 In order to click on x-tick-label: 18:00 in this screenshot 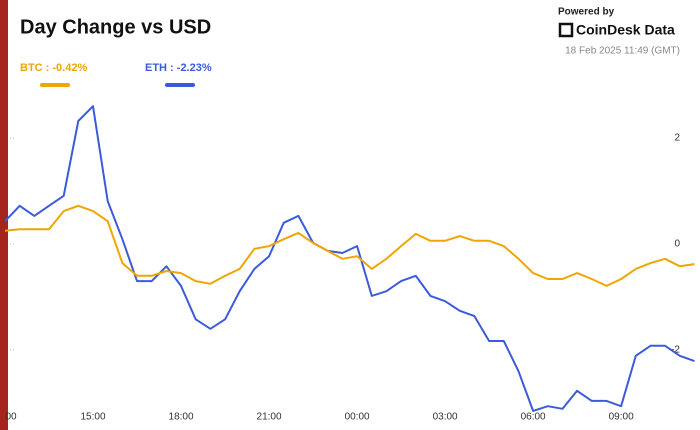, I will do `click(181, 417)`.